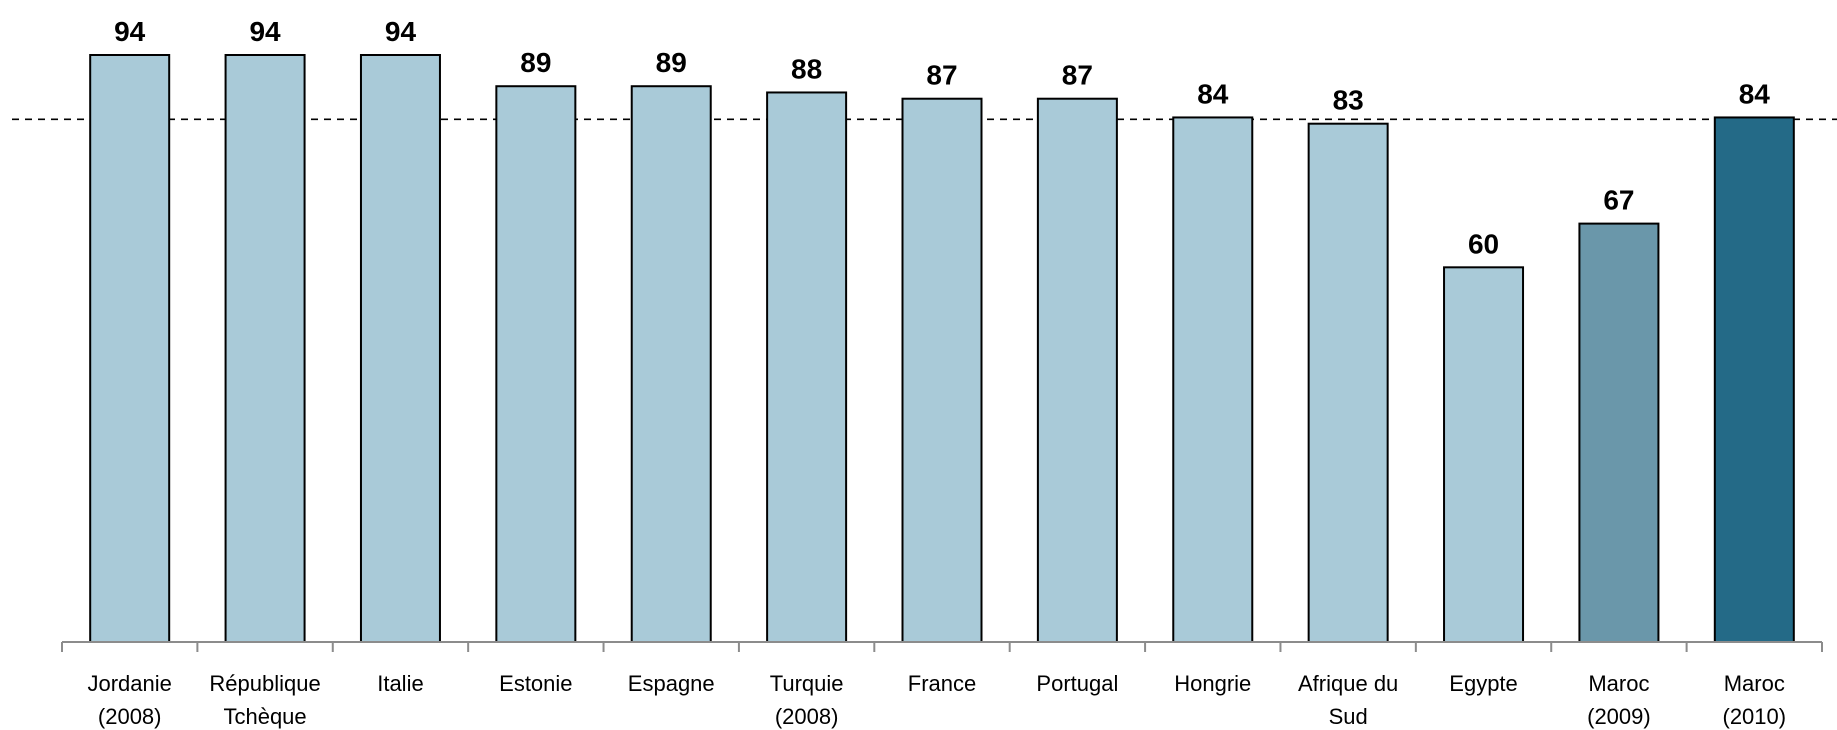 Image resolution: width=1837 pixels, height=730 pixels. I want to click on category-label-2: République Tchèque, so click(264, 700).